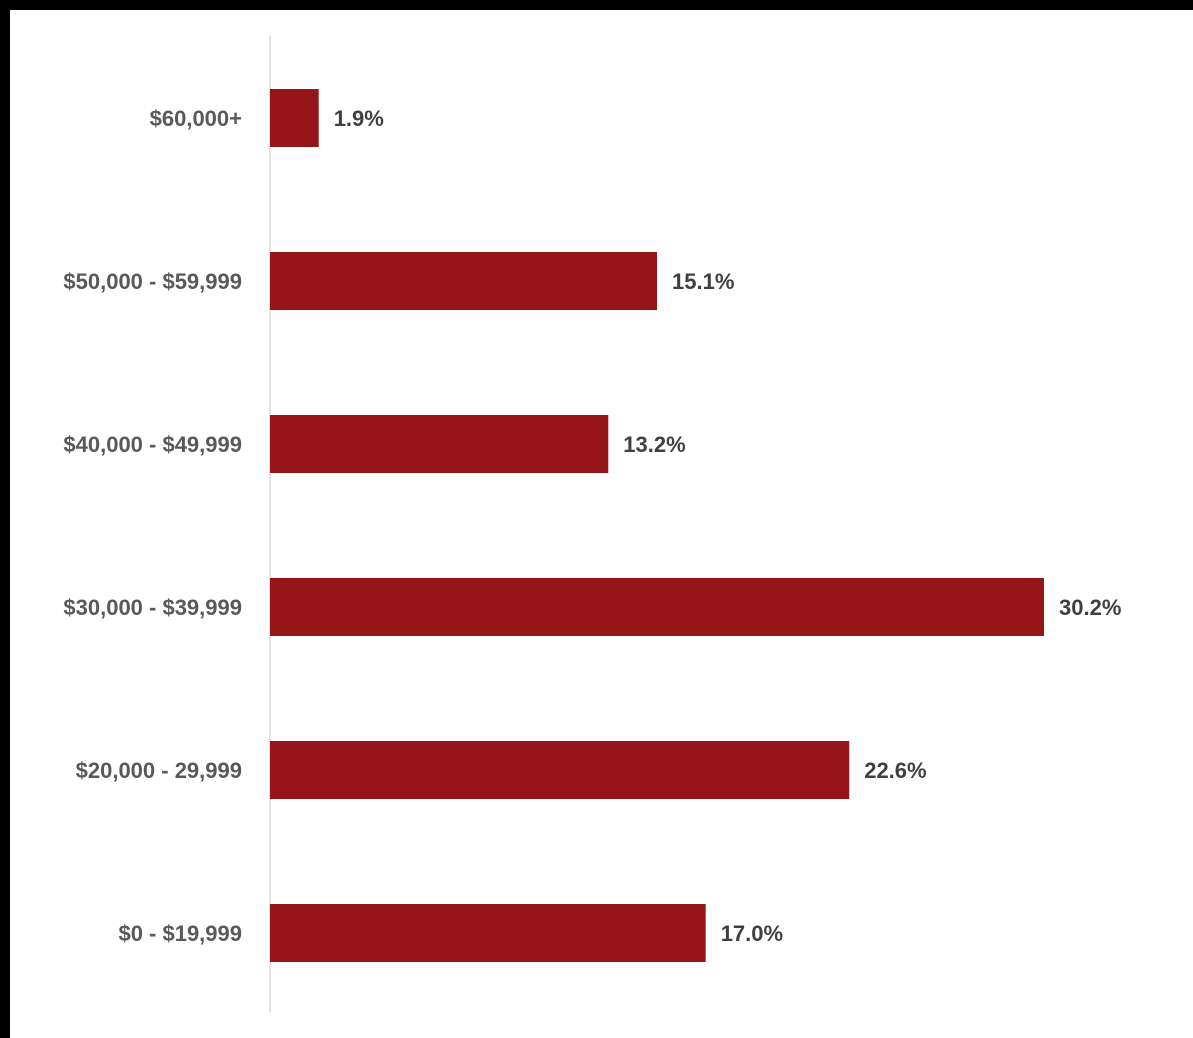  What do you see at coordinates (180, 933) in the screenshot?
I see `category-label: $0 - $19,999` at bounding box center [180, 933].